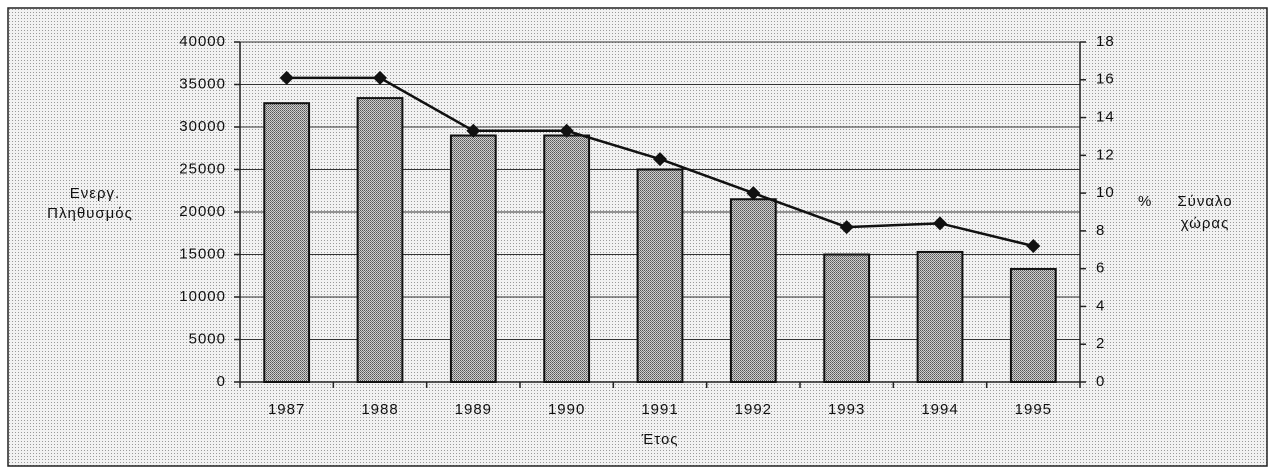  I want to click on x-tick-label: 1992, so click(753, 409).